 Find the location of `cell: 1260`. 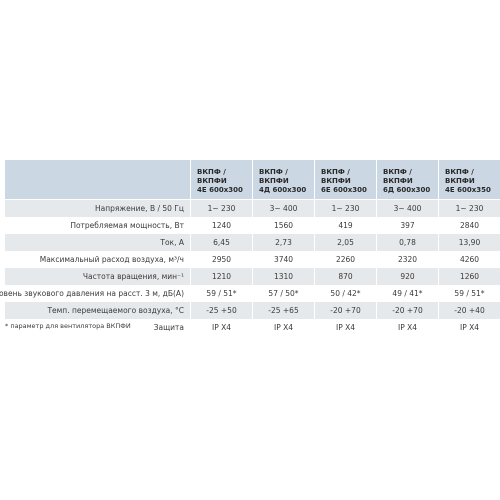

cell: 1260 is located at coordinates (469, 276).